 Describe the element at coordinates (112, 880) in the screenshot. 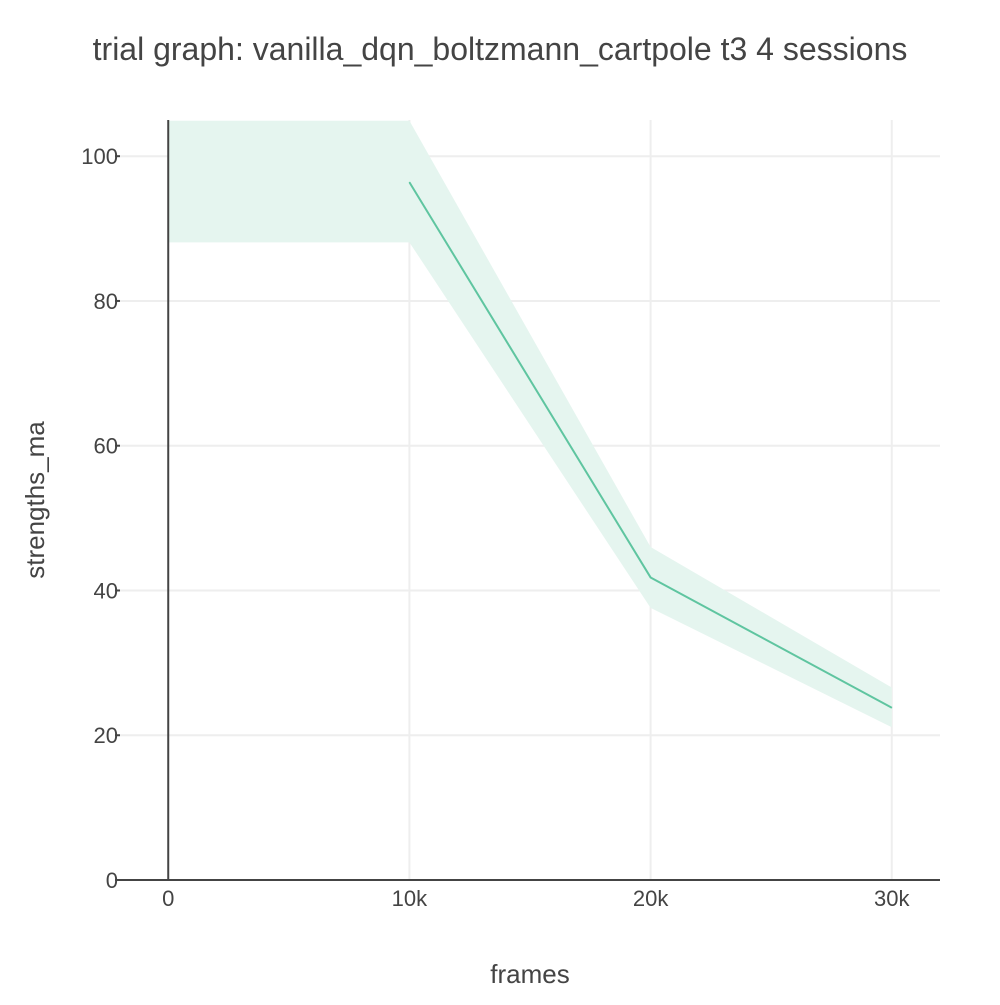

I see `y-tick-label: 0` at that location.